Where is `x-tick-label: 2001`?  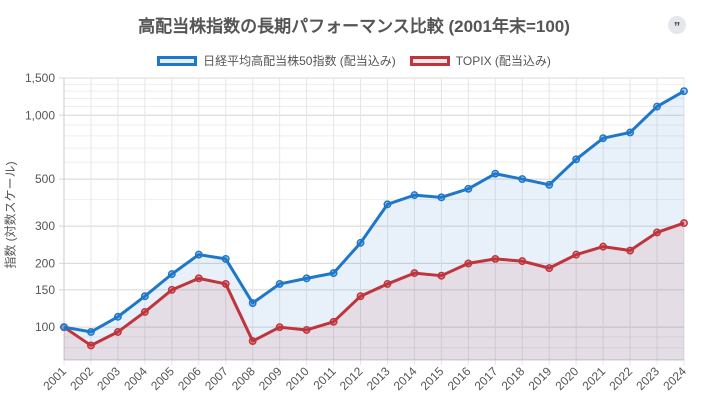
x-tick-label: 2001 is located at coordinates (54, 378).